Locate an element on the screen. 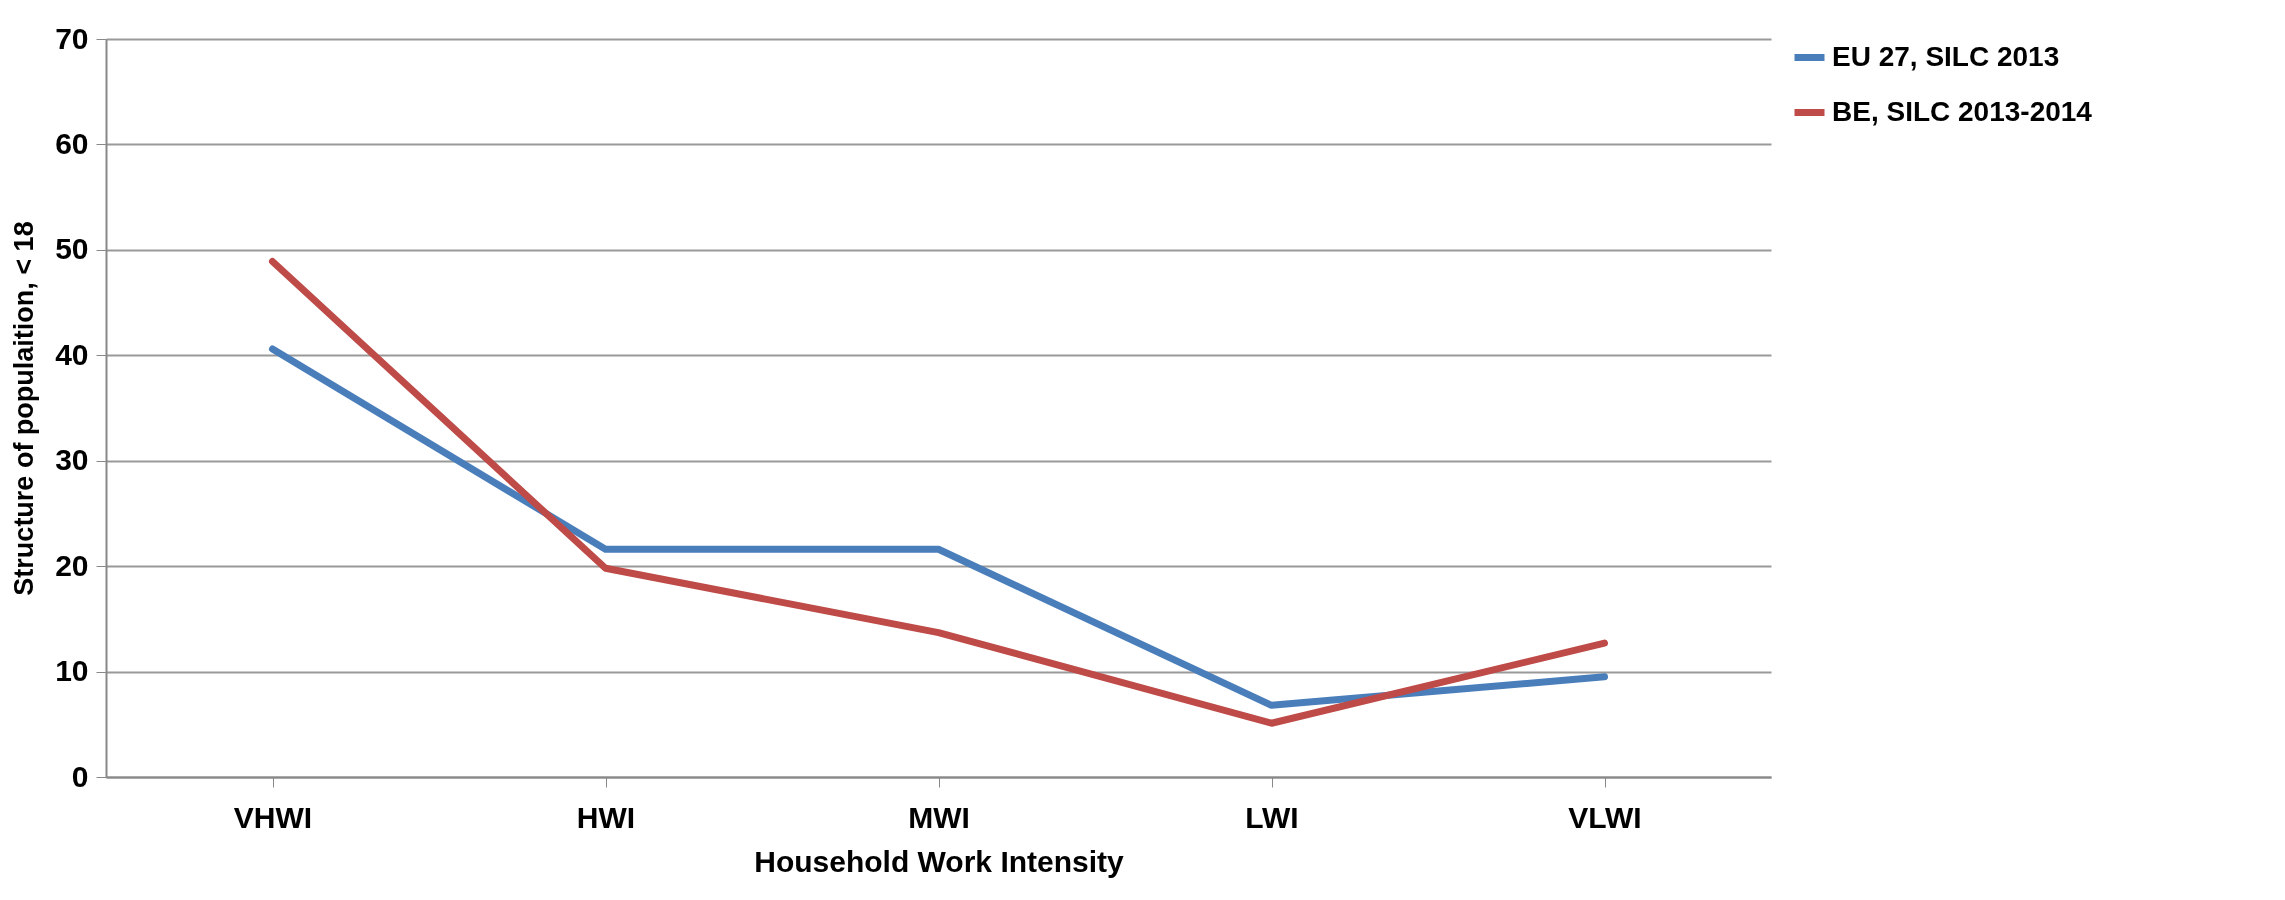 This screenshot has width=2285, height=900. x-tick-label: VLWI is located at coordinates (1605, 817).